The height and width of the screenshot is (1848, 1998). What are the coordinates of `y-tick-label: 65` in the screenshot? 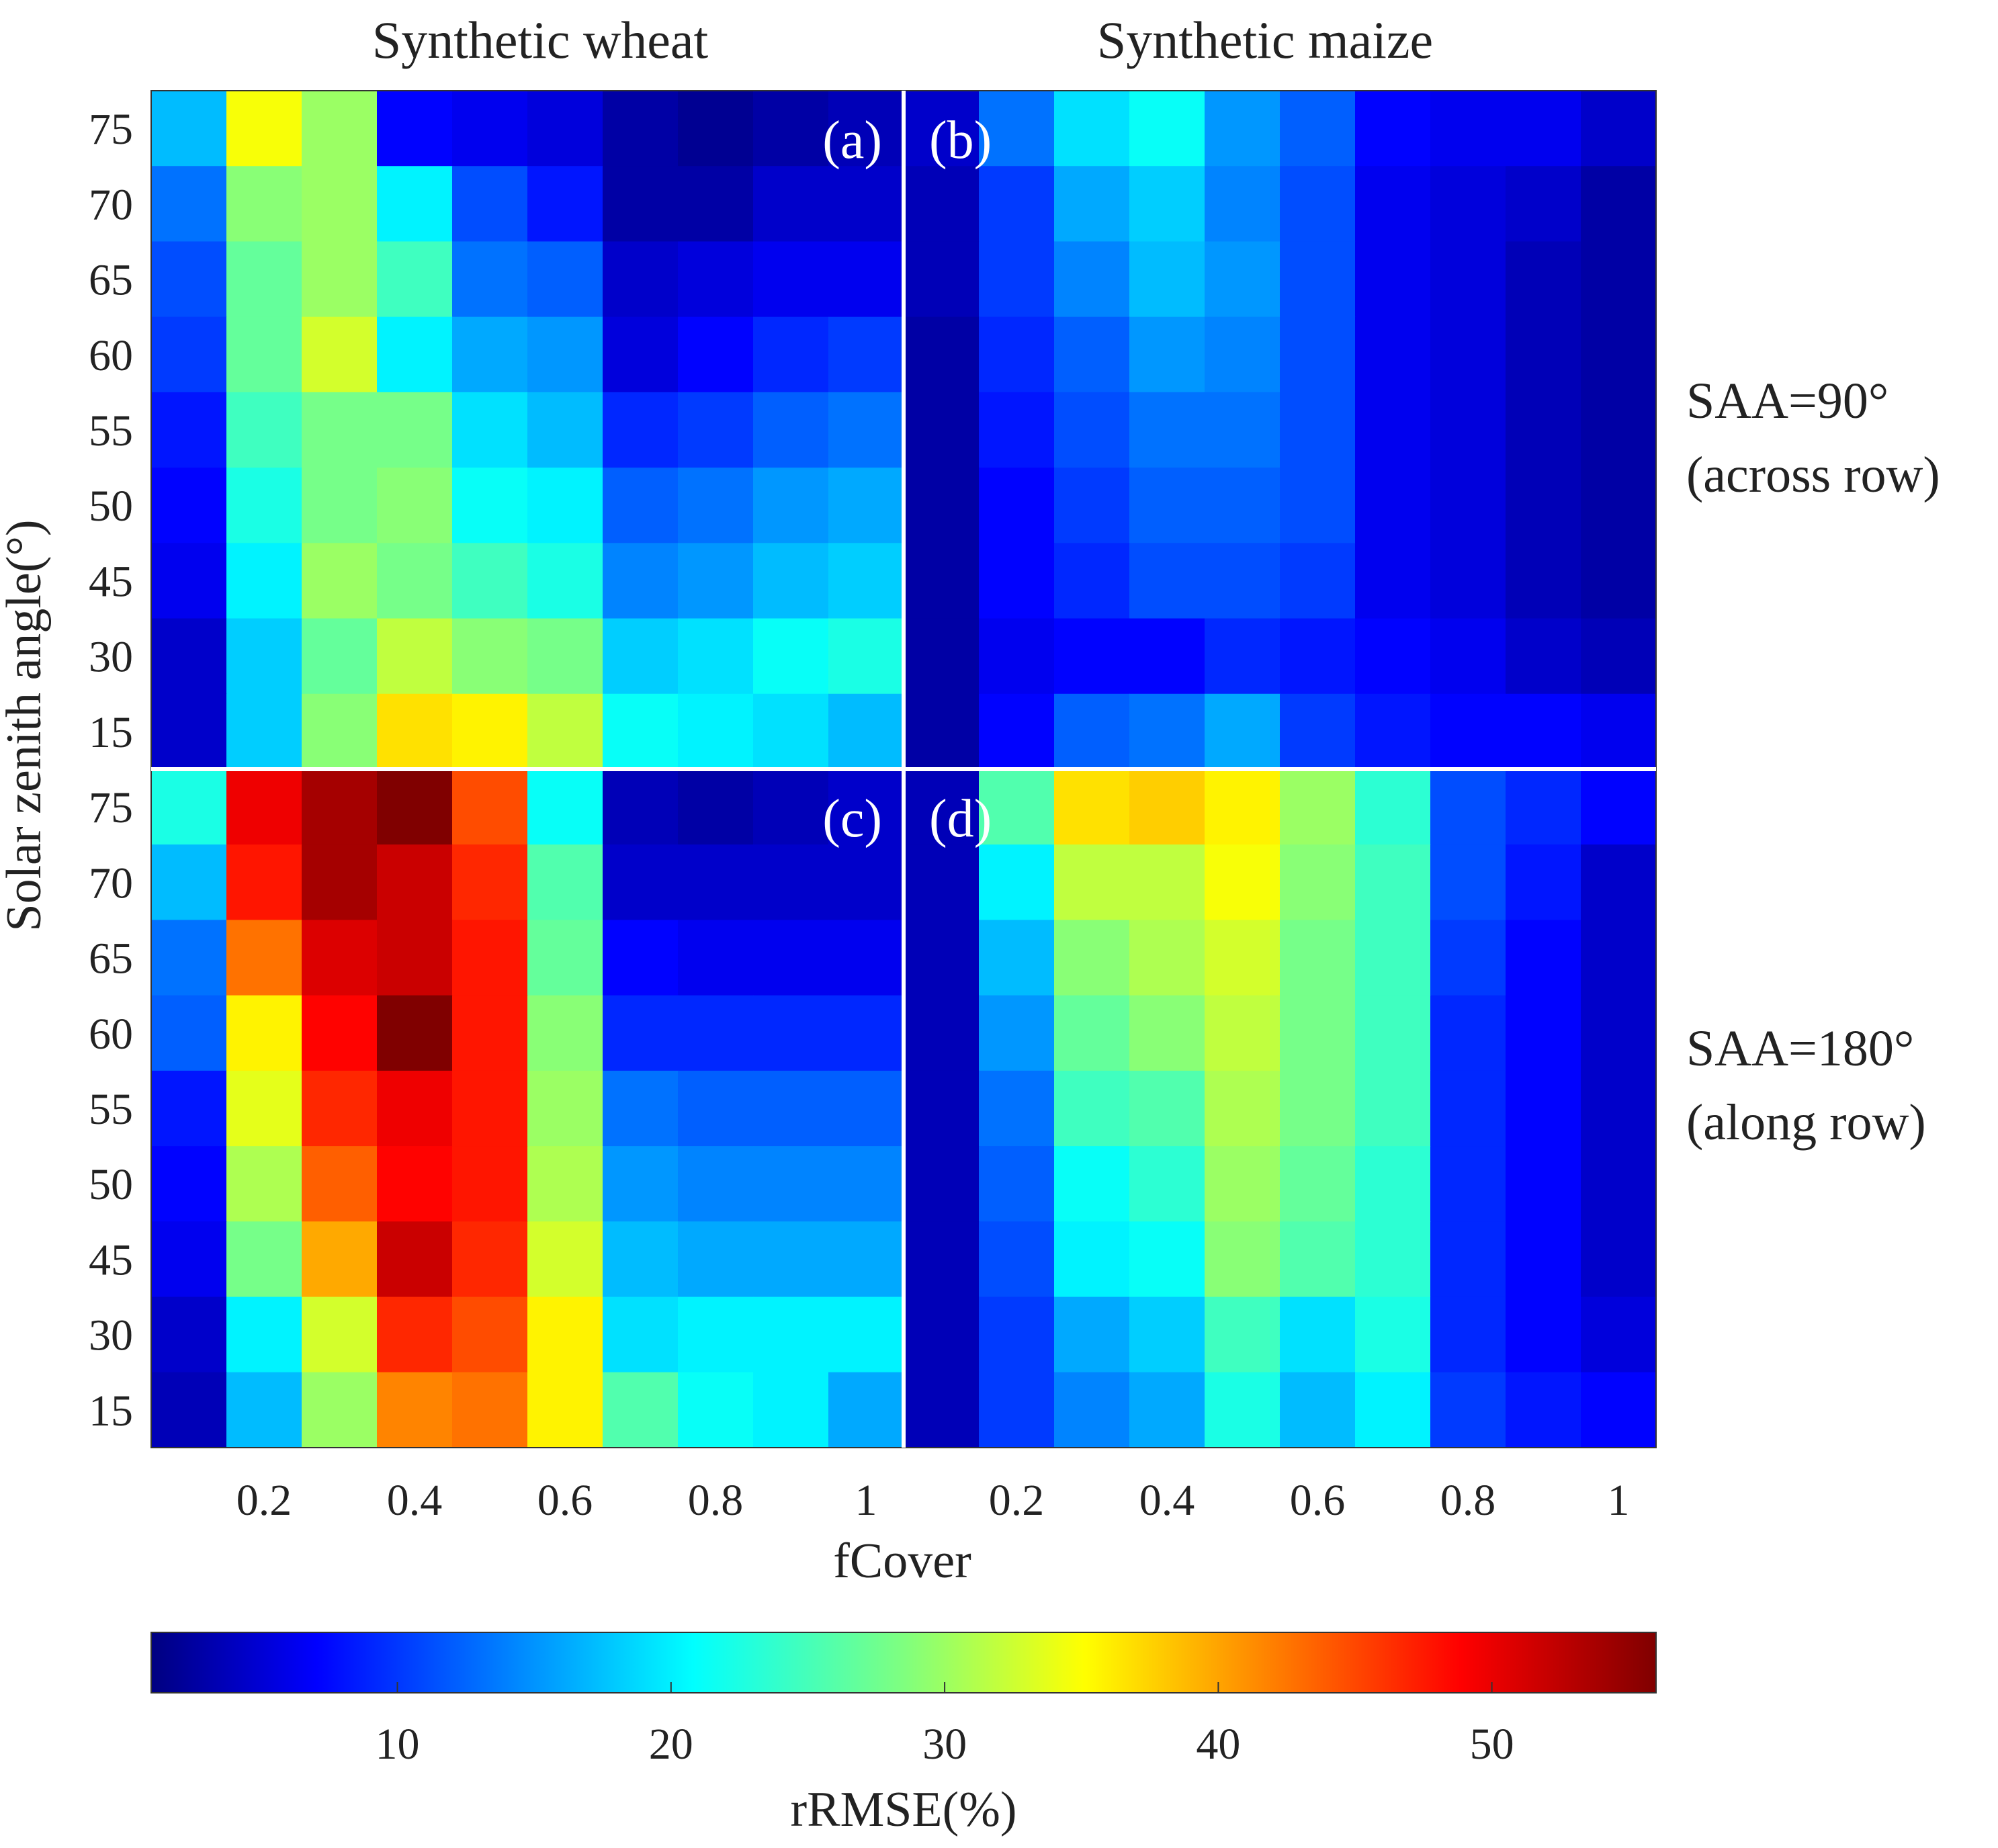 It's located at (111, 958).